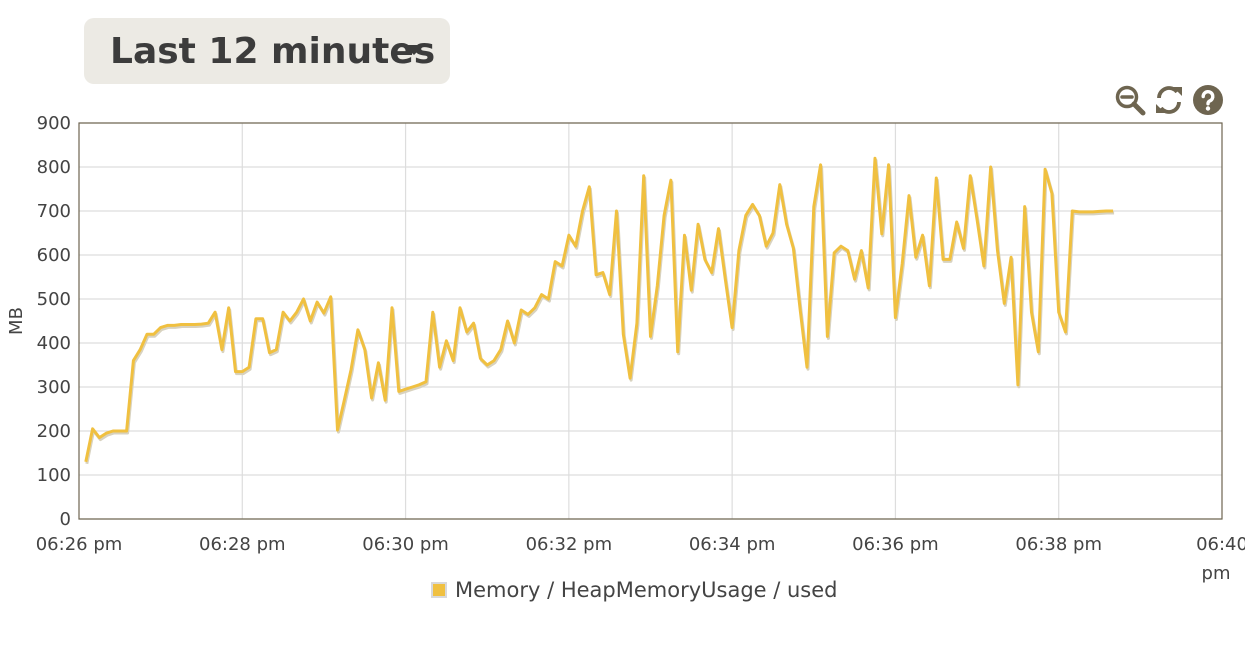 This screenshot has height=645, width=1245. What do you see at coordinates (54, 387) in the screenshot?
I see `y-tick-label: 300` at bounding box center [54, 387].